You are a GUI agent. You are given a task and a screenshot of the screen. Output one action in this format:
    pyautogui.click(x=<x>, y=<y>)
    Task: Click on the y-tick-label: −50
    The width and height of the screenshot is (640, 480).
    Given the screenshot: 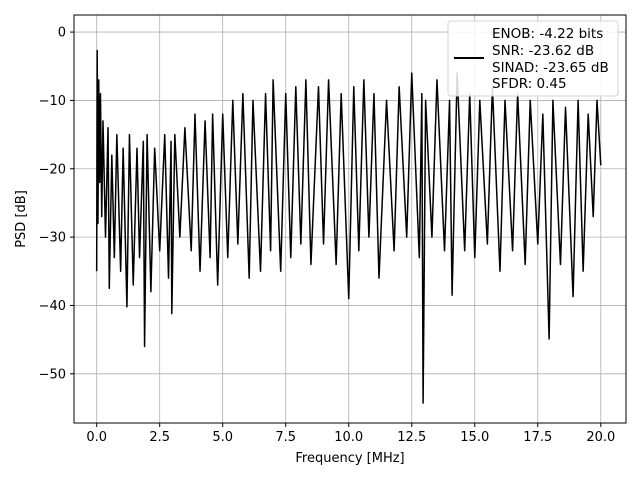 What is the action you would take?
    pyautogui.click(x=52, y=374)
    